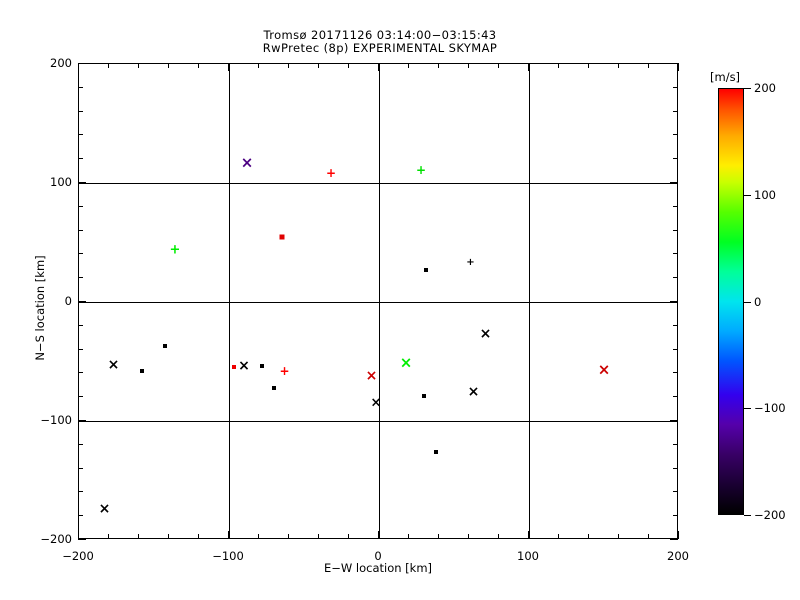 This screenshot has height=600, width=800. What do you see at coordinates (725, 77) in the screenshot?
I see `colorbar-unit-label: [m/s]` at bounding box center [725, 77].